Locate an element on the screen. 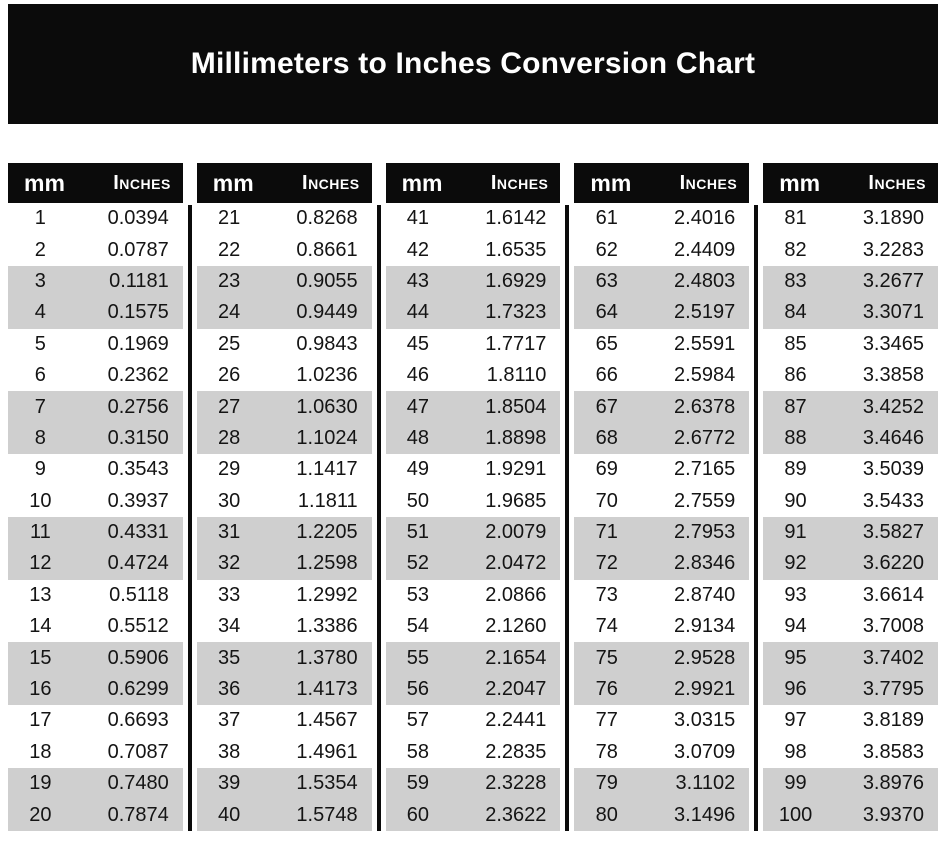  table-row: 97 3.8189 is located at coordinates (850, 721).